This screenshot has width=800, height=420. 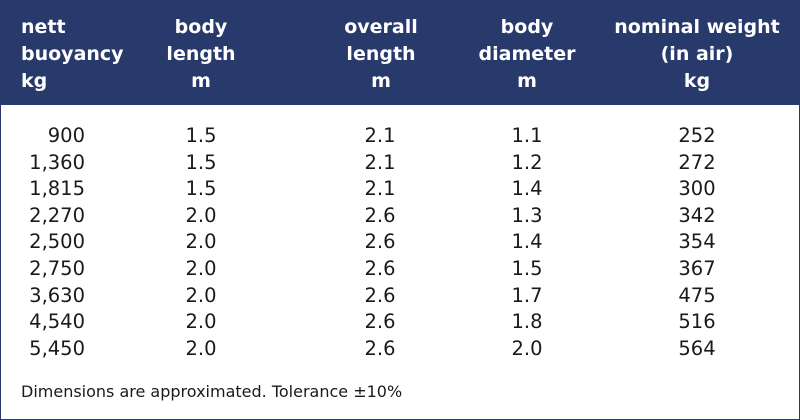 I want to click on cell-body-diameter: 1.3, so click(x=527, y=215).